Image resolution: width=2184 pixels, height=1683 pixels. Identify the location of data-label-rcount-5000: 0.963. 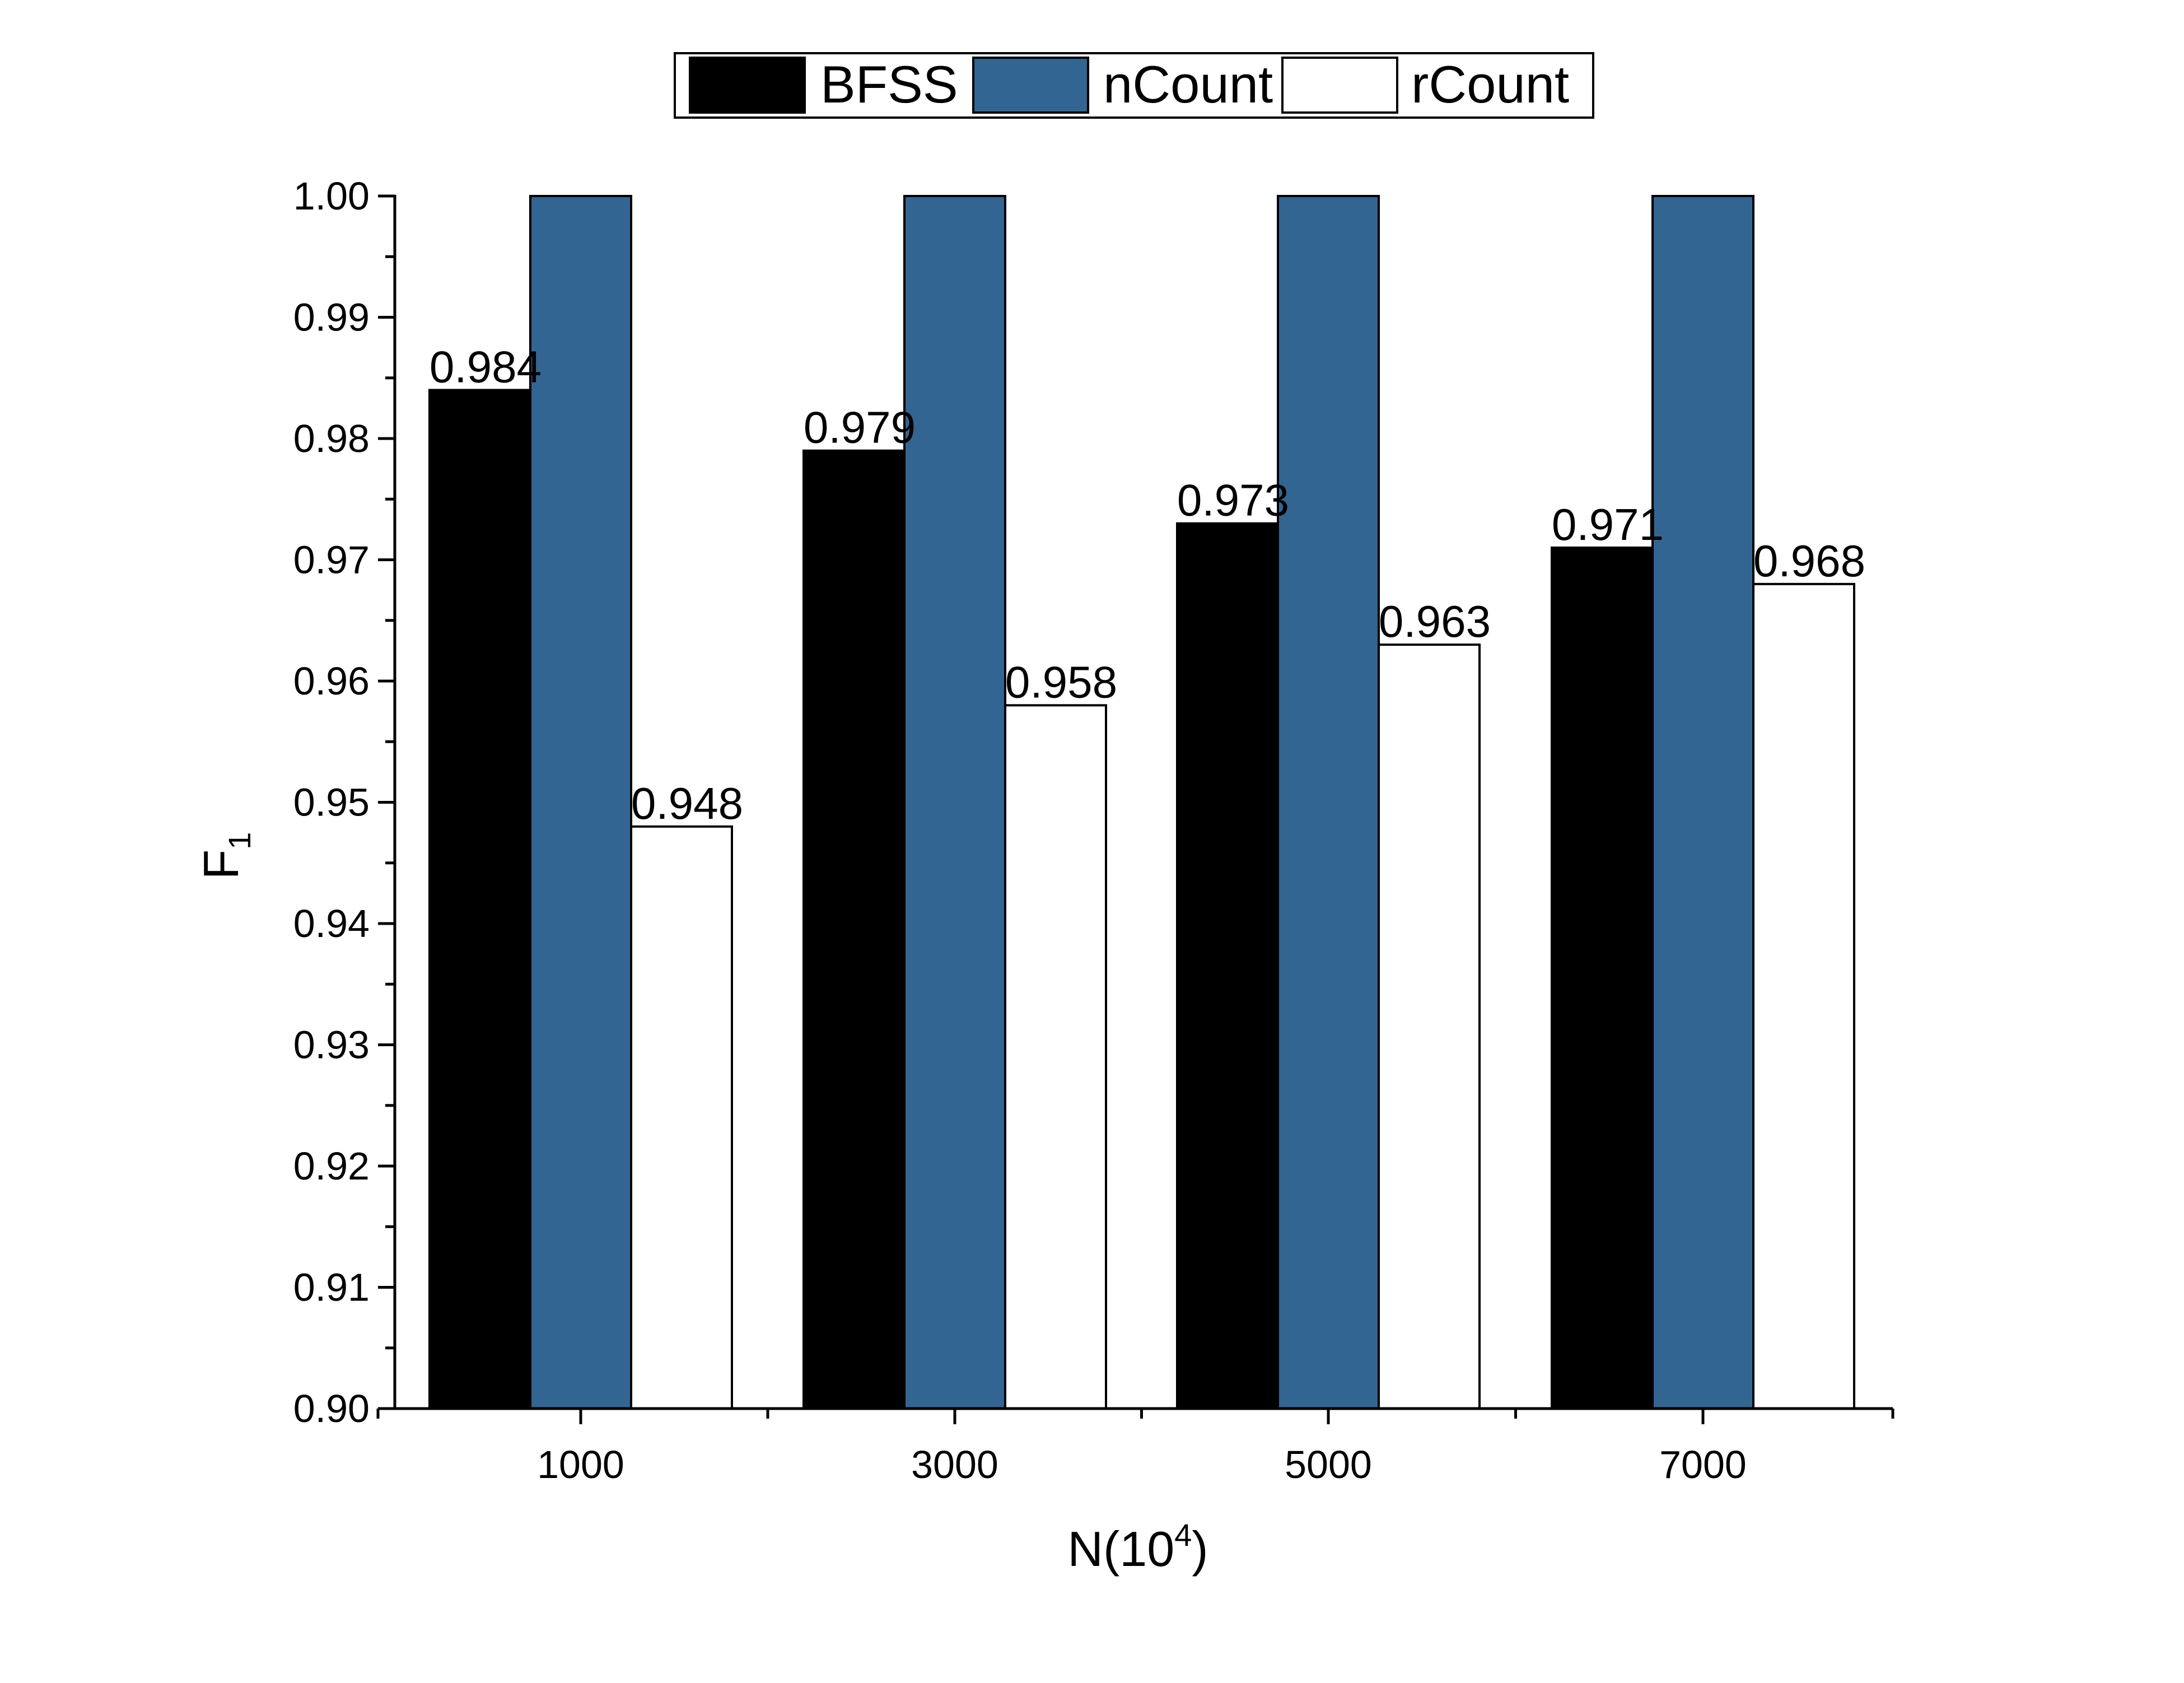
(1435, 621).